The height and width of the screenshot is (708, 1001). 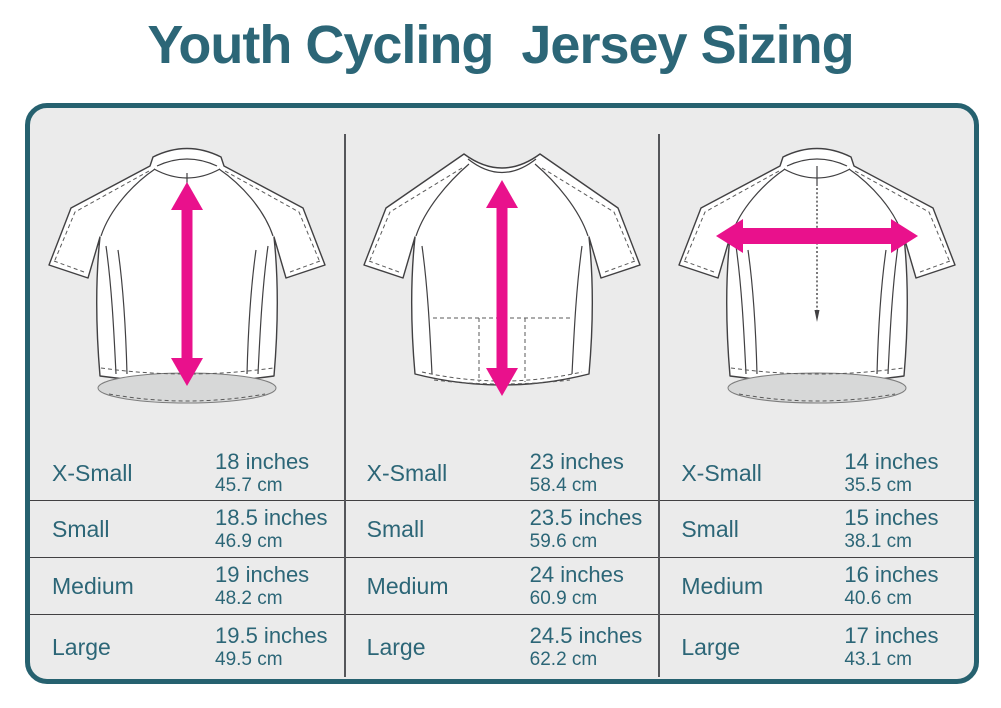 What do you see at coordinates (891, 636) in the screenshot?
I see `inches-value: 17 inches` at bounding box center [891, 636].